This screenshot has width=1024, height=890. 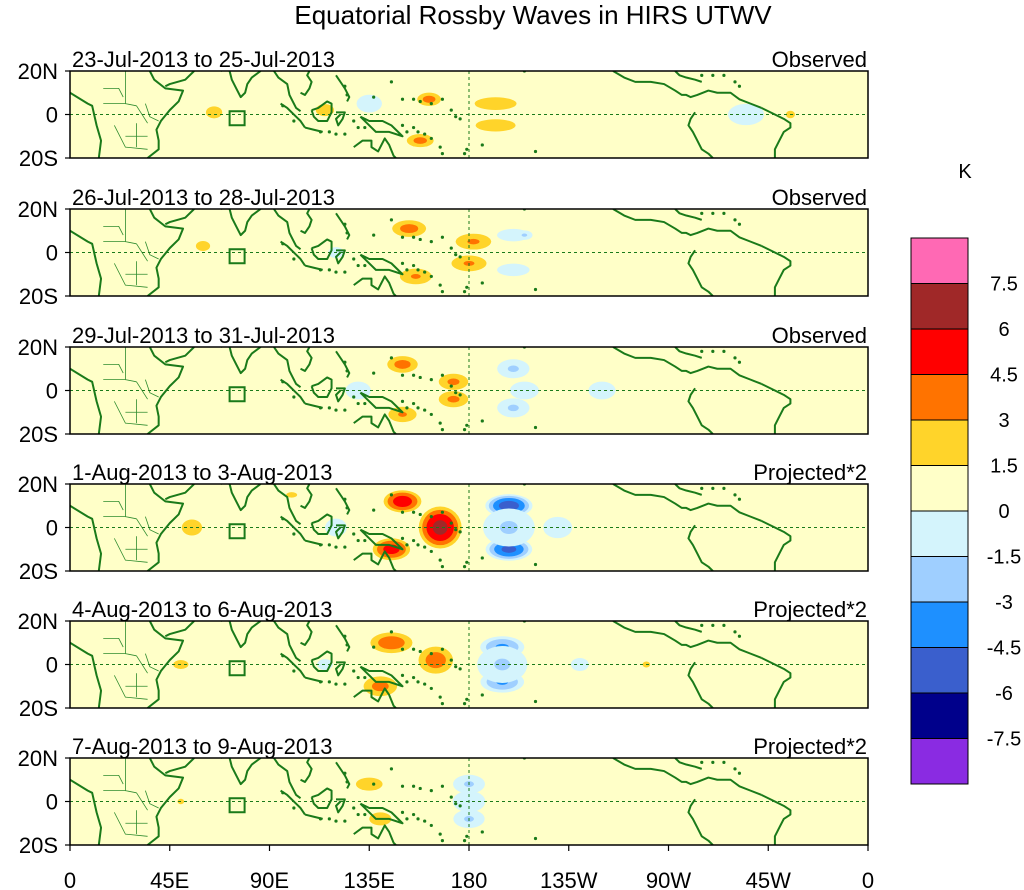 I want to click on coastline-map, so click(x=431, y=390).